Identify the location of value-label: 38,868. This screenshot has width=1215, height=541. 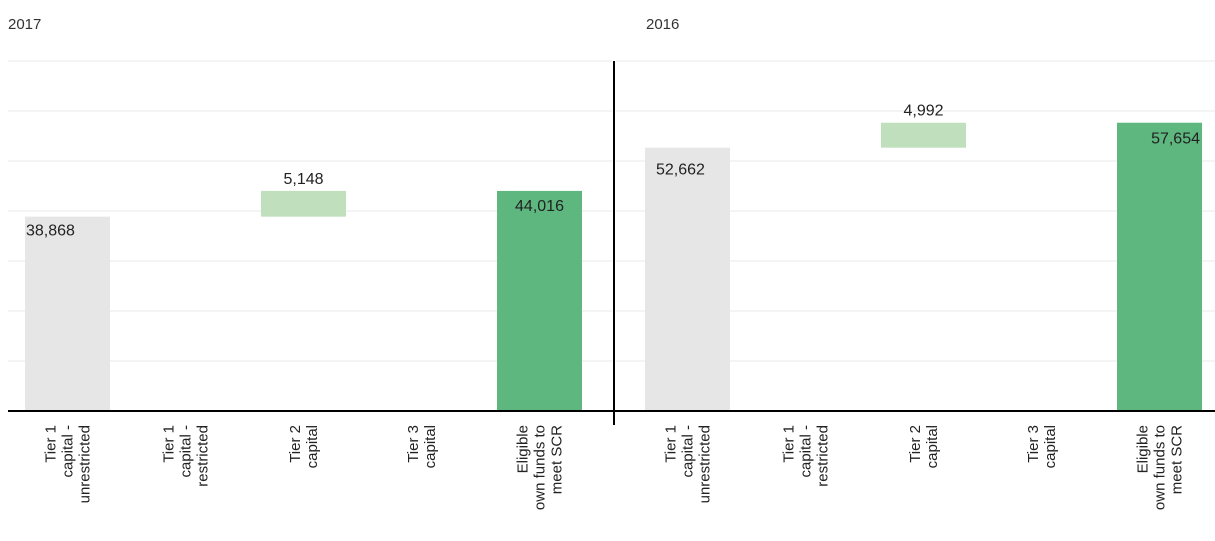
(50, 231).